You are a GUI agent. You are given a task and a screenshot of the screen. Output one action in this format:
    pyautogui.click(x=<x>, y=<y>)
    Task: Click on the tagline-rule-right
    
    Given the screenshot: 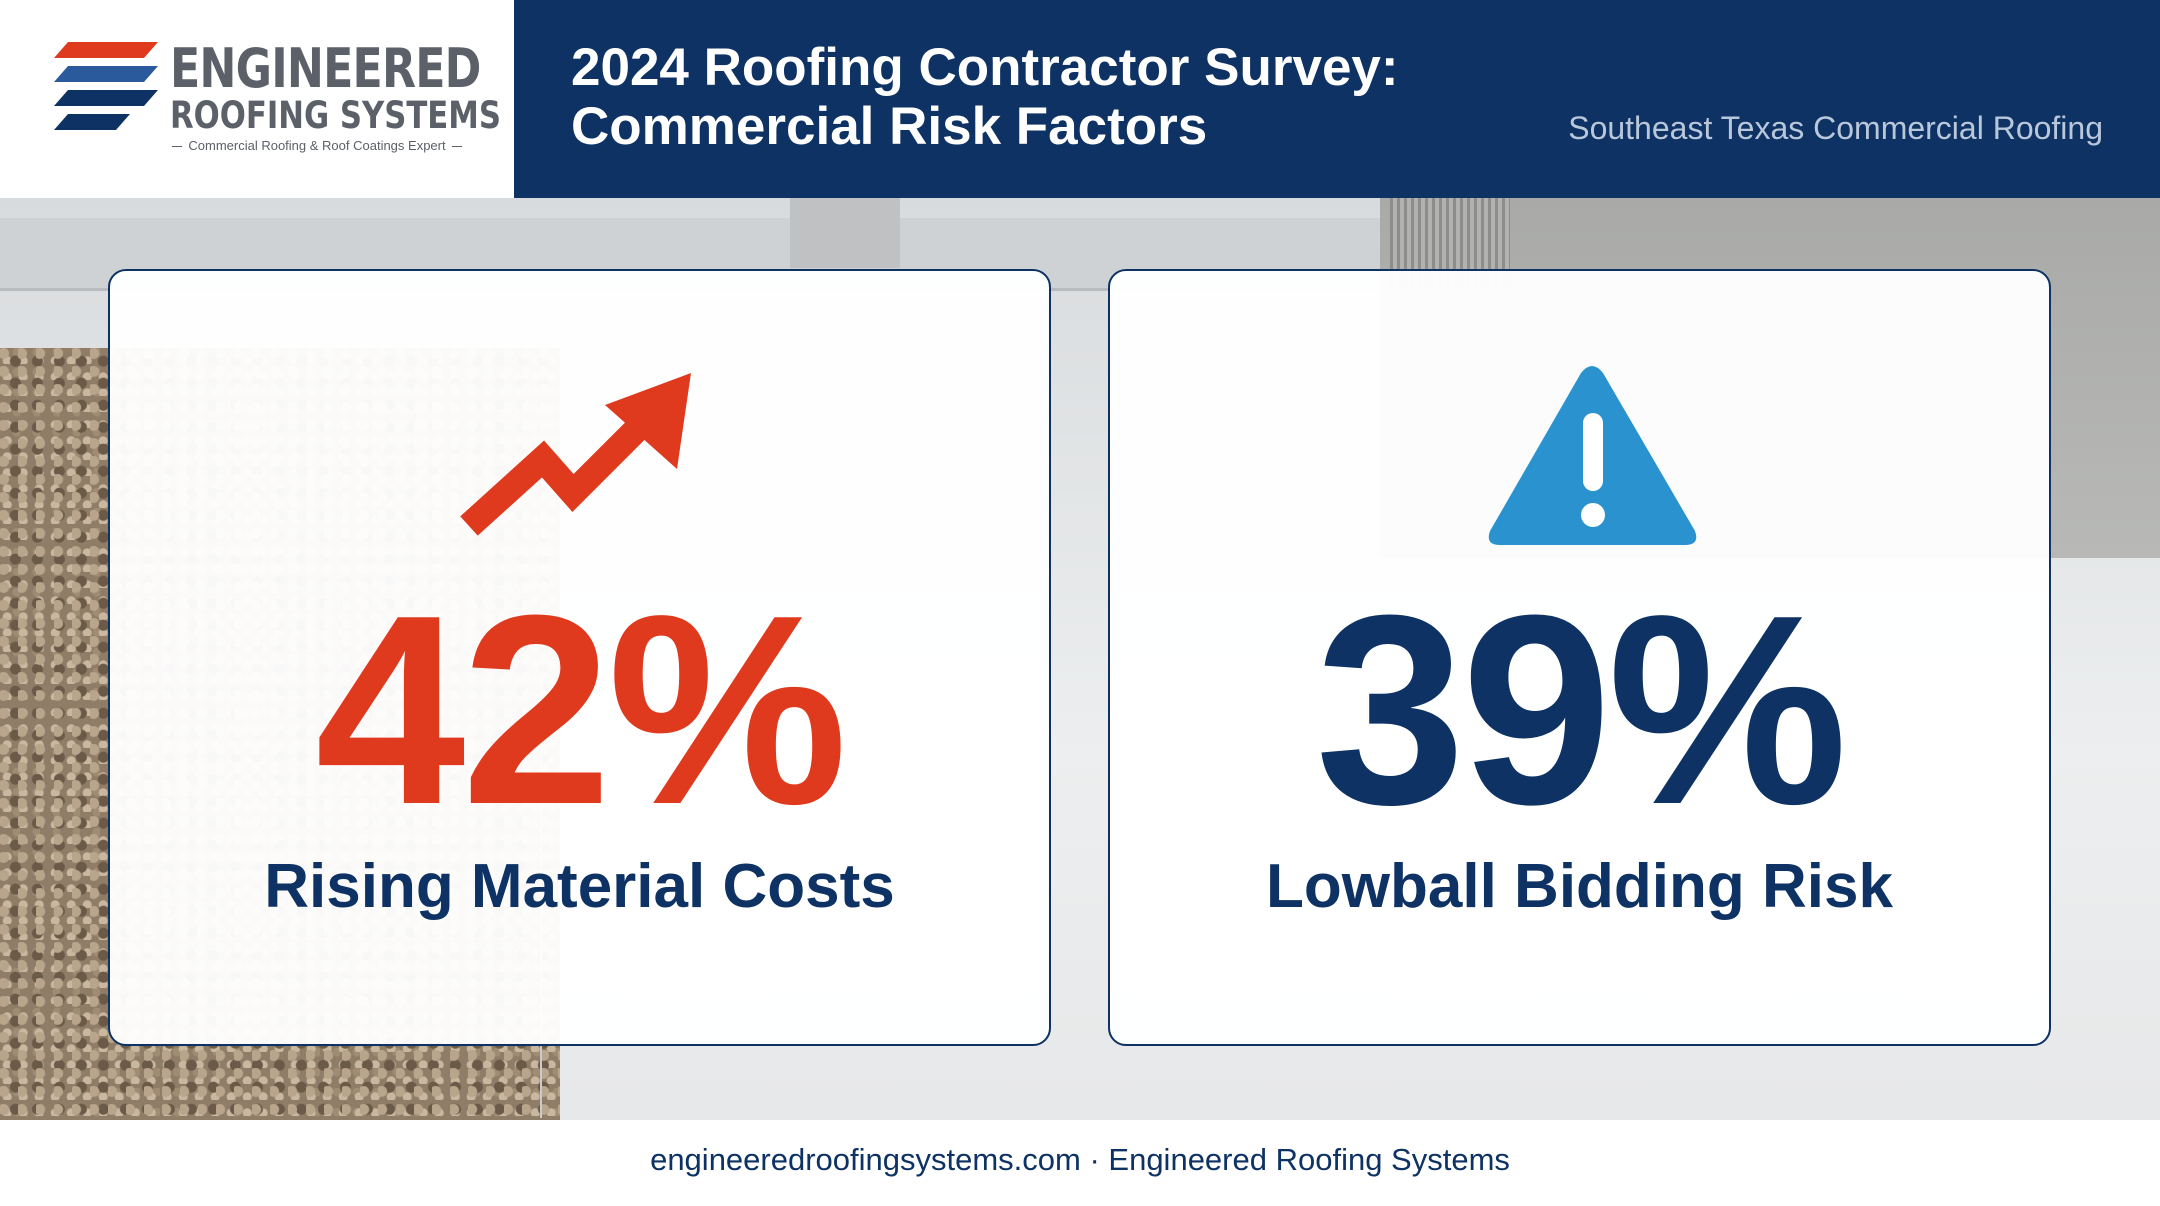 What is the action you would take?
    pyautogui.click(x=456, y=146)
    